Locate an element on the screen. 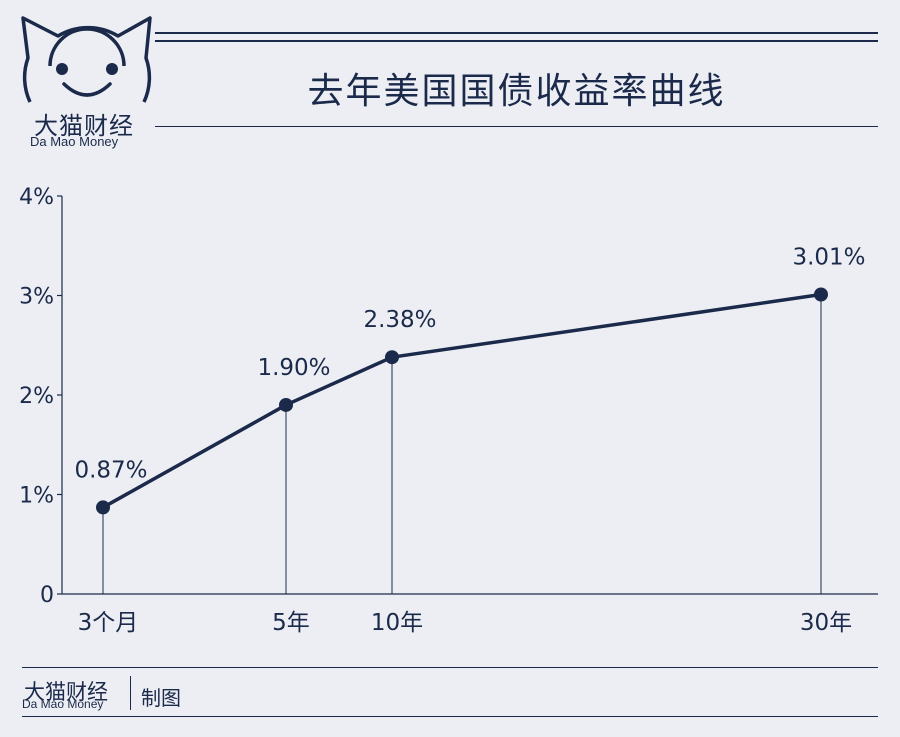 This screenshot has height=737, width=900. data-label: 3.01% is located at coordinates (828, 258).